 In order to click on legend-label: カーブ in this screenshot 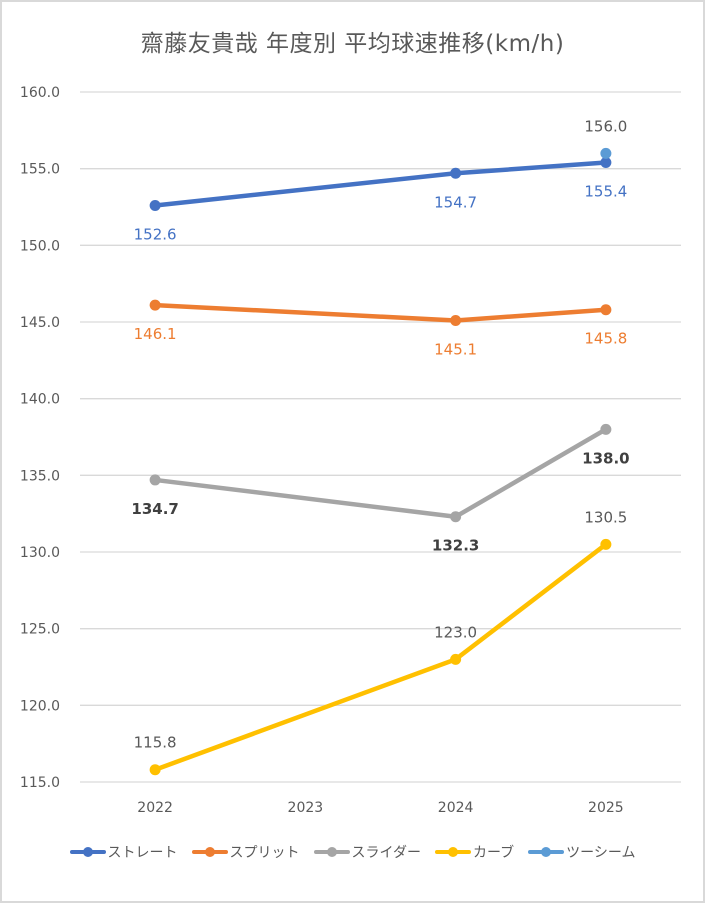, I will do `click(493, 853)`.